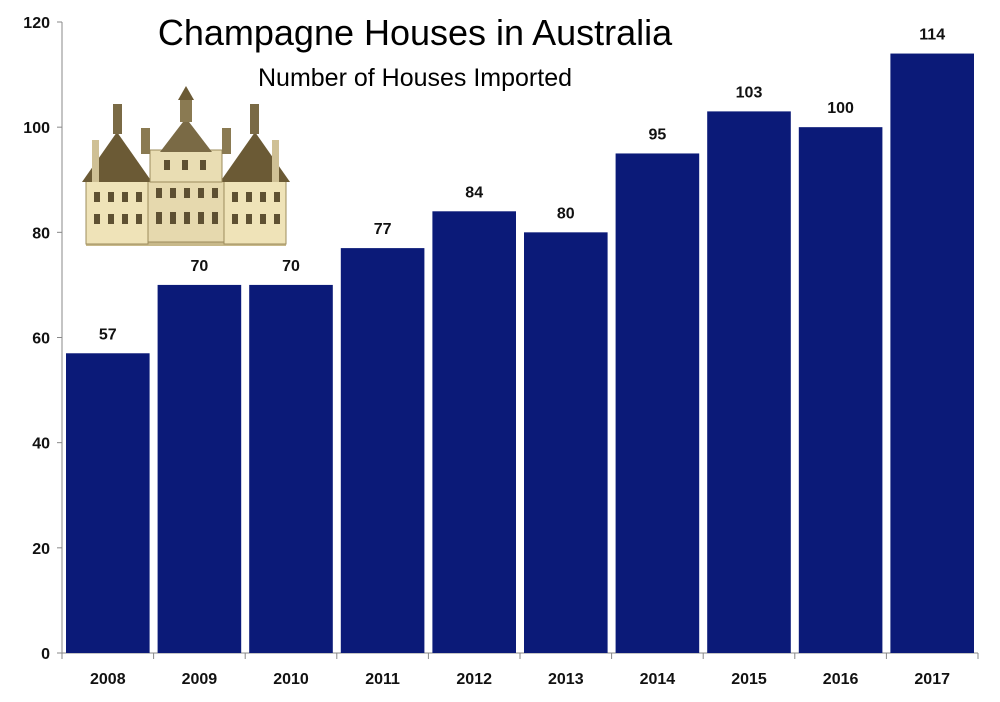  What do you see at coordinates (658, 134) in the screenshot?
I see `data-label: 95` at bounding box center [658, 134].